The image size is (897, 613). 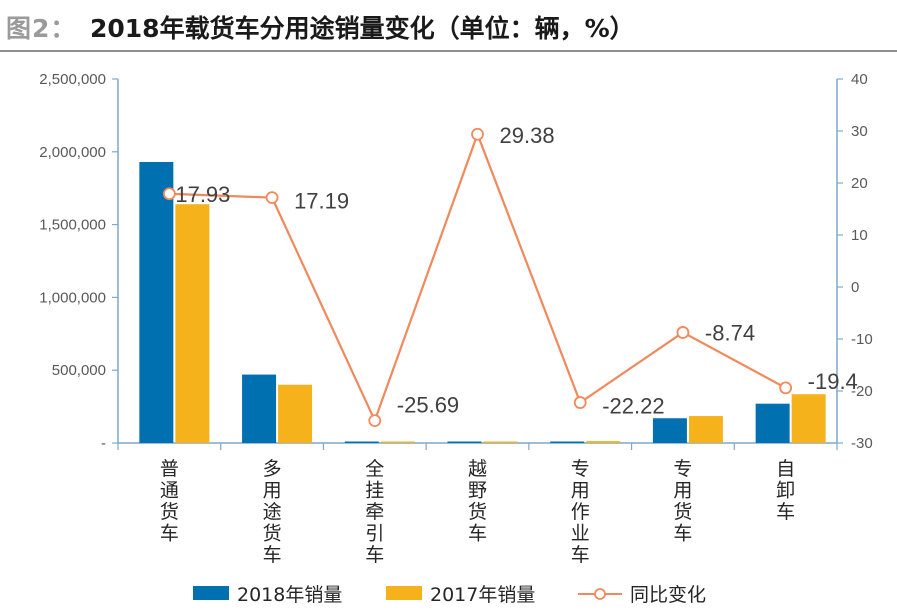 What do you see at coordinates (72, 152) in the screenshot?
I see `left-tick-label: 2,000,000` at bounding box center [72, 152].